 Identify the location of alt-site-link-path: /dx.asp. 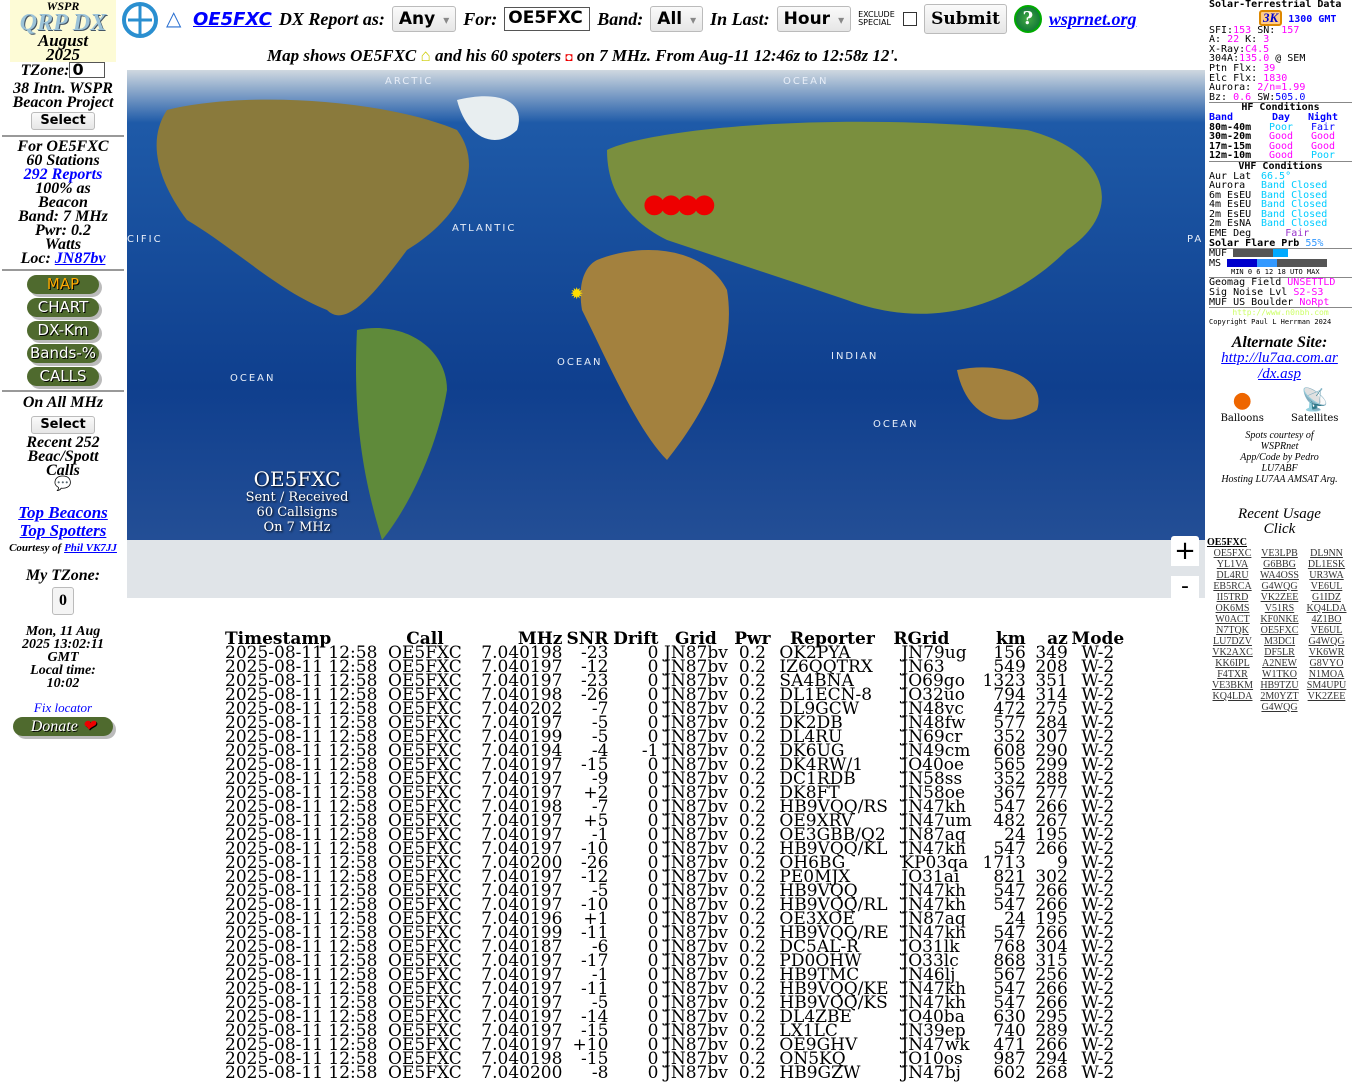
(1279, 373).